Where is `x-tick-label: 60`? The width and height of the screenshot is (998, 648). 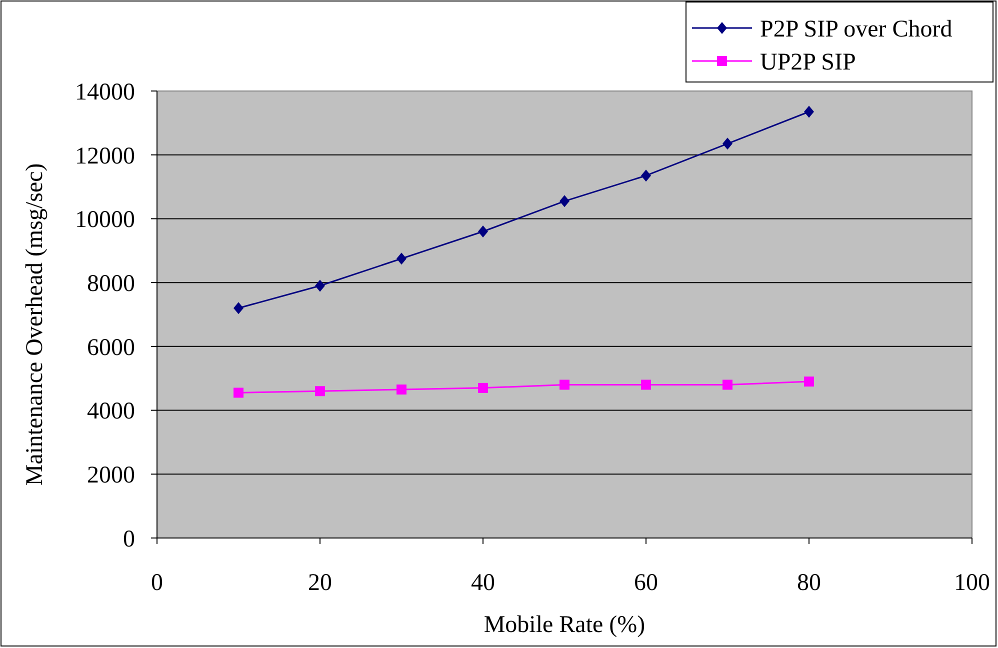 x-tick-label: 60 is located at coordinates (646, 583).